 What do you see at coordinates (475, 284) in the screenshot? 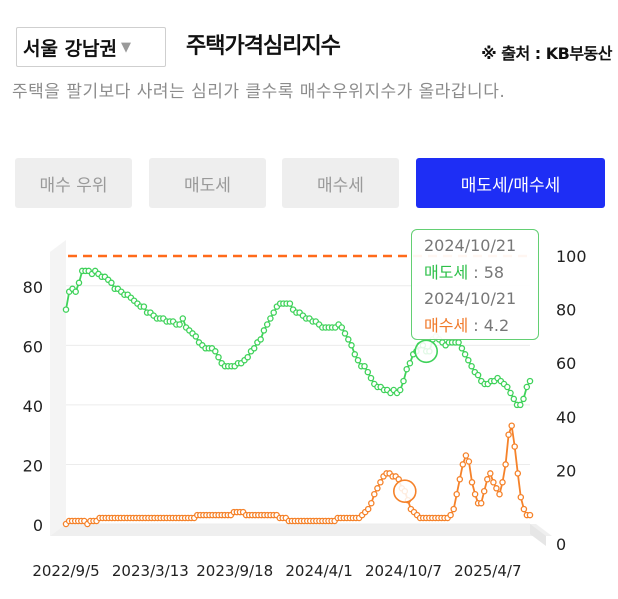
I see `chart-tooltip: 2024/10/21 매도세 : 58 2024/10/21 매수세 : 4.2` at bounding box center [475, 284].